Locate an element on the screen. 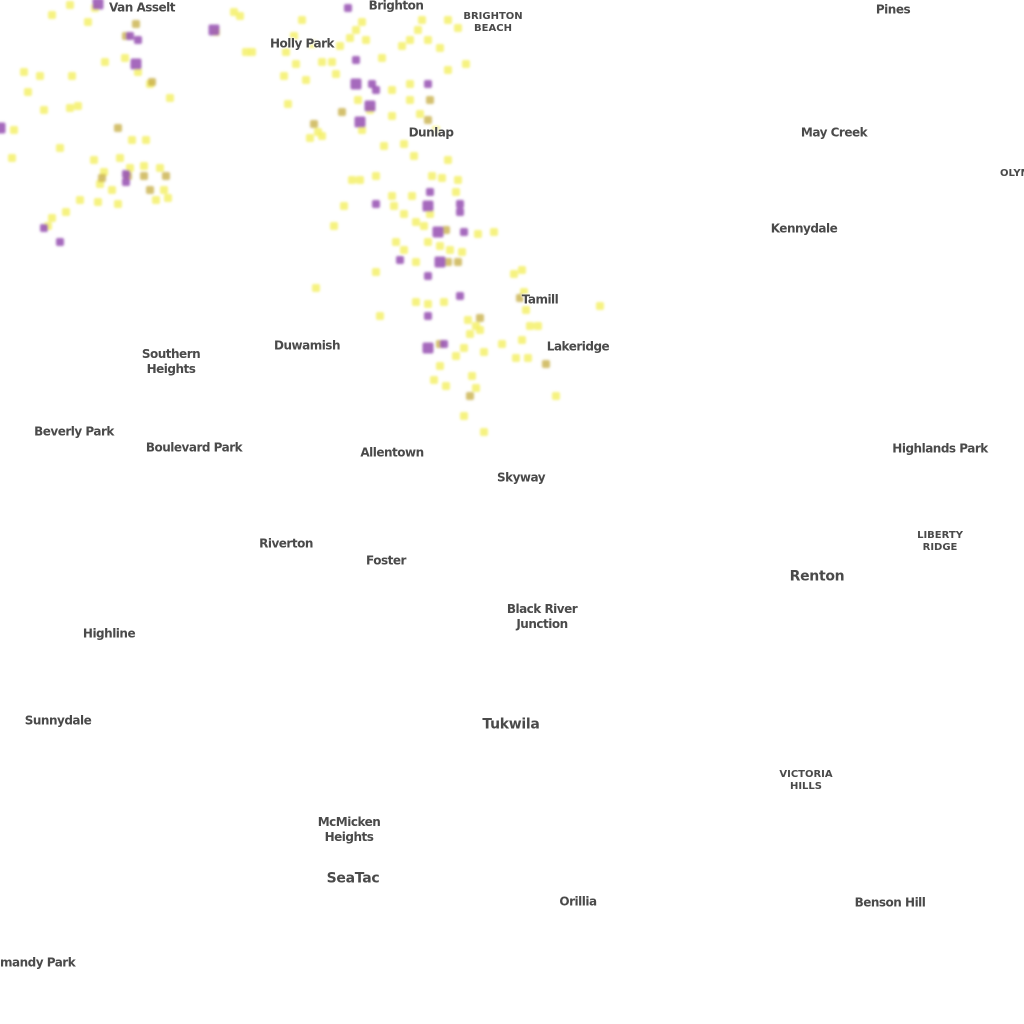 This screenshot has width=1024, height=1024. label-tukwila: Tukwila is located at coordinates (510, 725).